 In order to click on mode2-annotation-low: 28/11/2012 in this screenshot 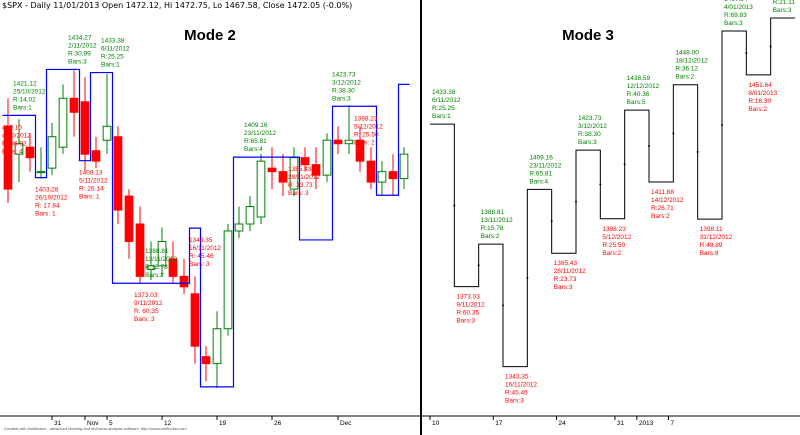, I will do `click(304, 177)`.